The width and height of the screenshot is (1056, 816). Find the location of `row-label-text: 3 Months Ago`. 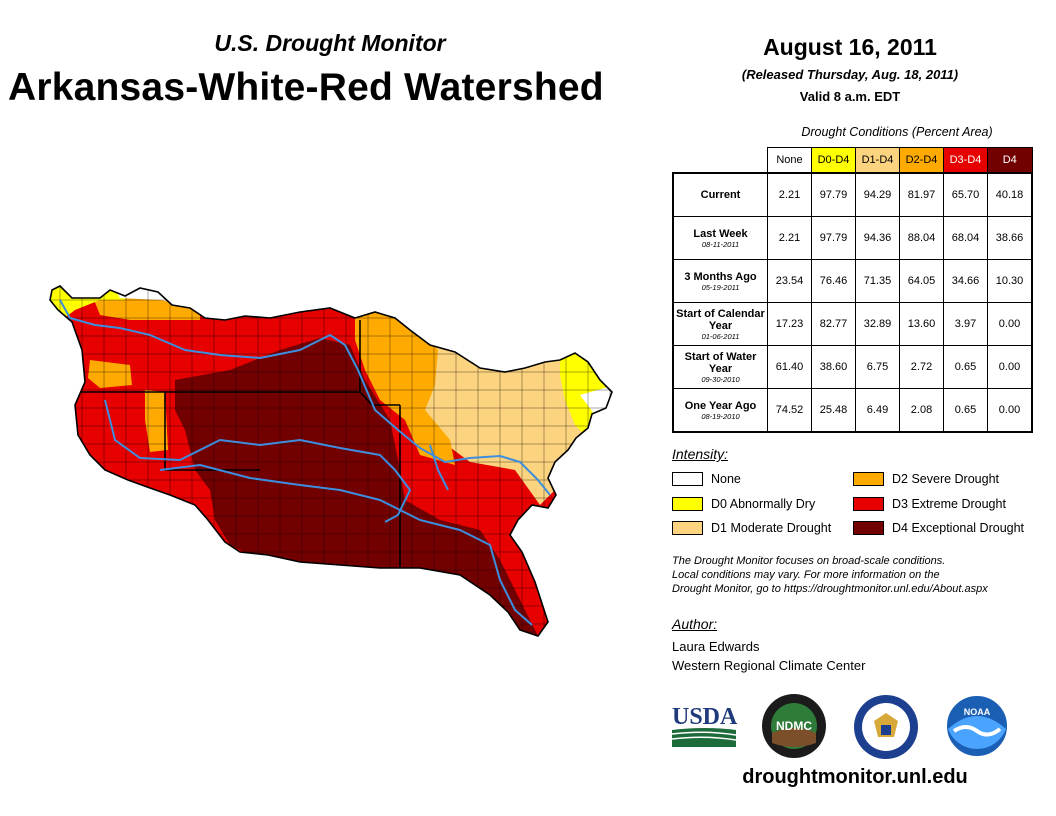

row-label-text: 3 Months Ago is located at coordinates (720, 276).